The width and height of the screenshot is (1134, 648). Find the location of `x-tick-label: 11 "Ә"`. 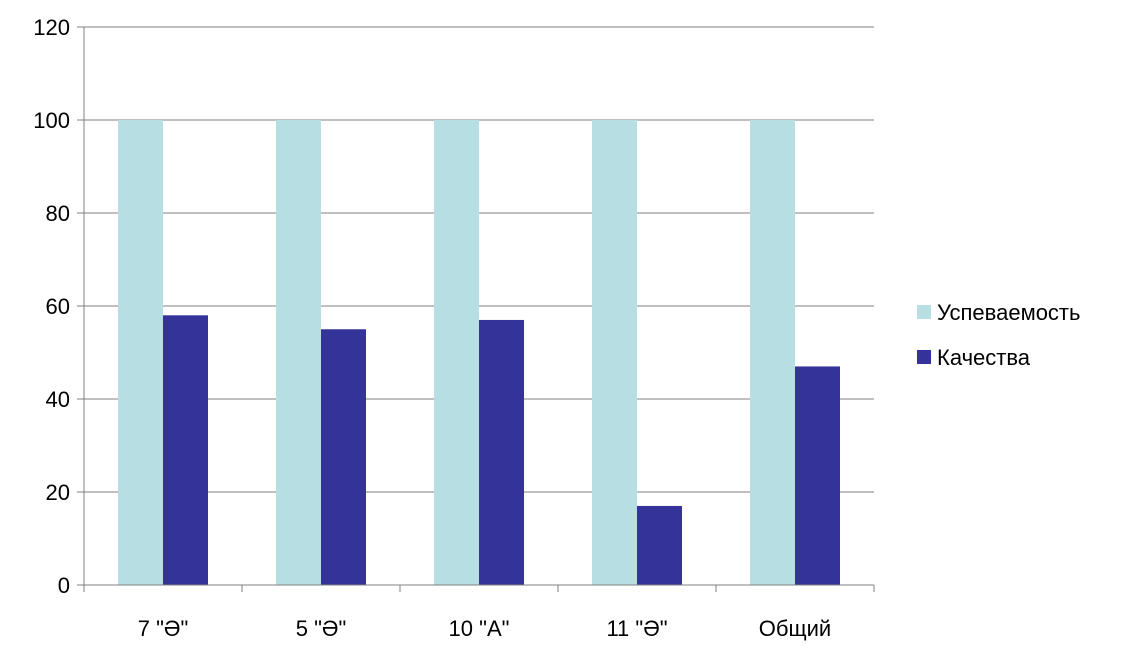

x-tick-label: 11 "Ә" is located at coordinates (636, 628).